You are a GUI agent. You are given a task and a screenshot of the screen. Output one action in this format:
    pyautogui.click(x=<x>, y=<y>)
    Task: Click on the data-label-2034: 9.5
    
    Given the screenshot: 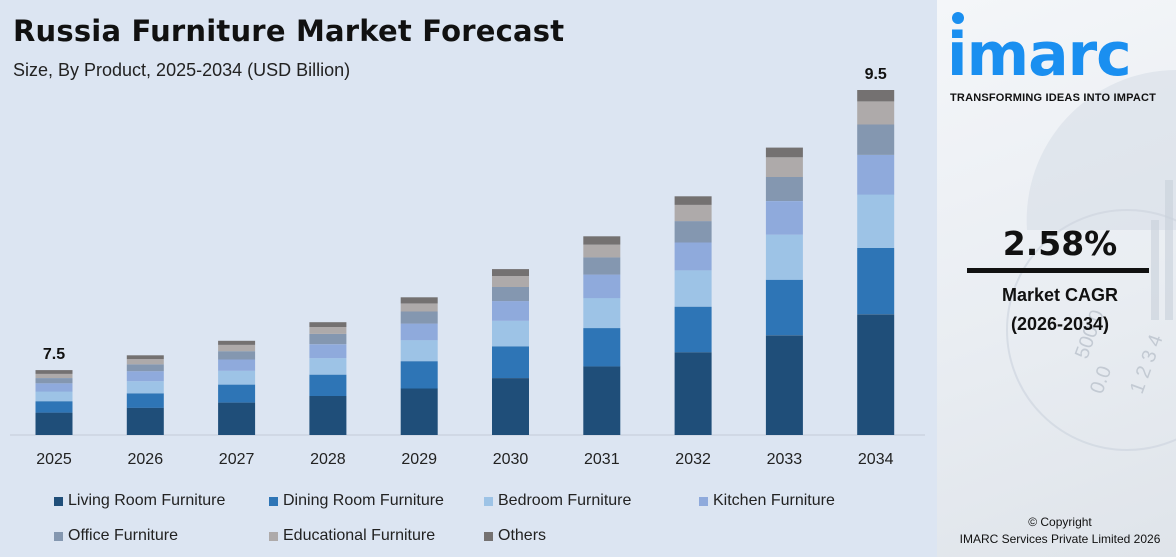 What is the action you would take?
    pyautogui.click(x=876, y=74)
    